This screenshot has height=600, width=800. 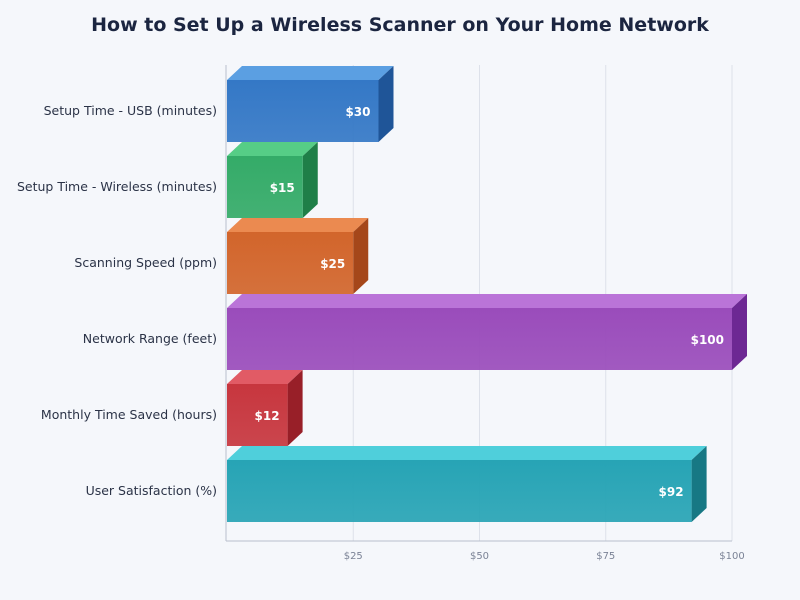 What do you see at coordinates (707, 340) in the screenshot?
I see `bar-value-label: $100` at bounding box center [707, 340].